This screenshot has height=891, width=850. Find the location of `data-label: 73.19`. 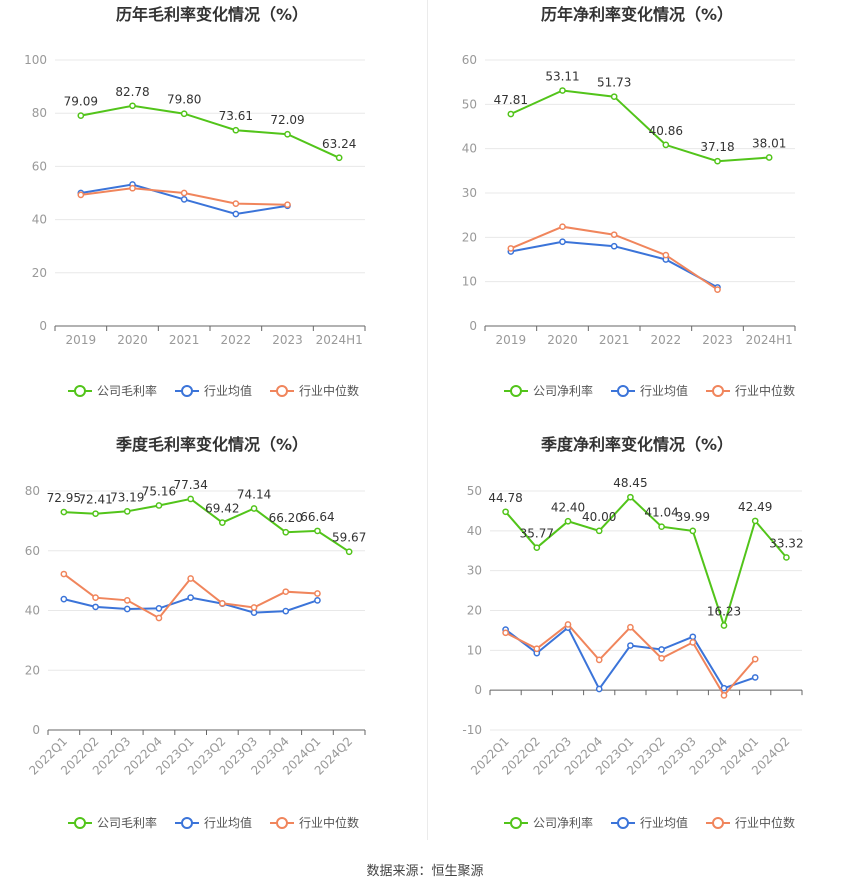

data-label: 73.19 is located at coordinates (127, 497).